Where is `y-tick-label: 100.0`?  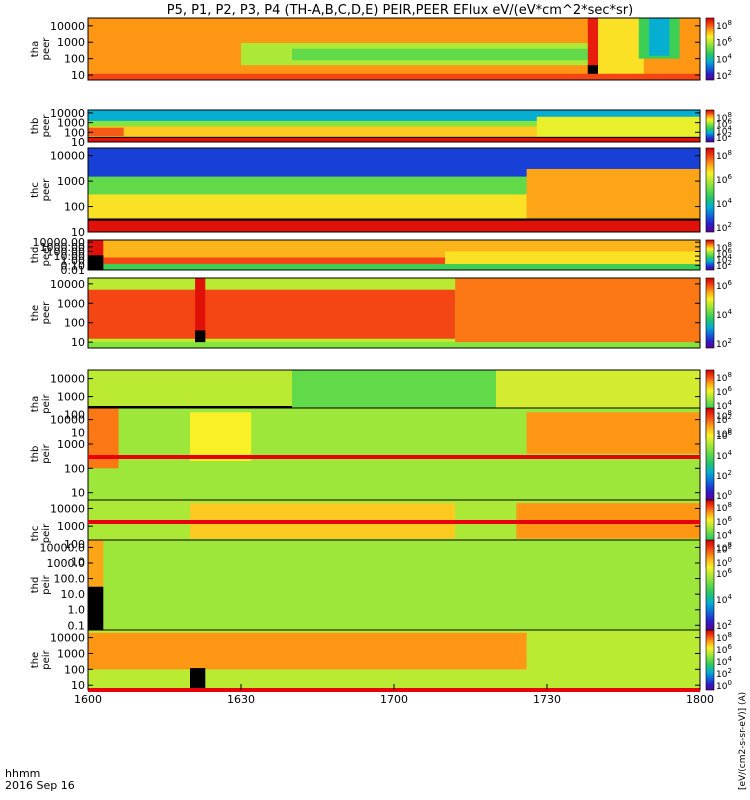 y-tick-label: 100.0 is located at coordinates (70, 579).